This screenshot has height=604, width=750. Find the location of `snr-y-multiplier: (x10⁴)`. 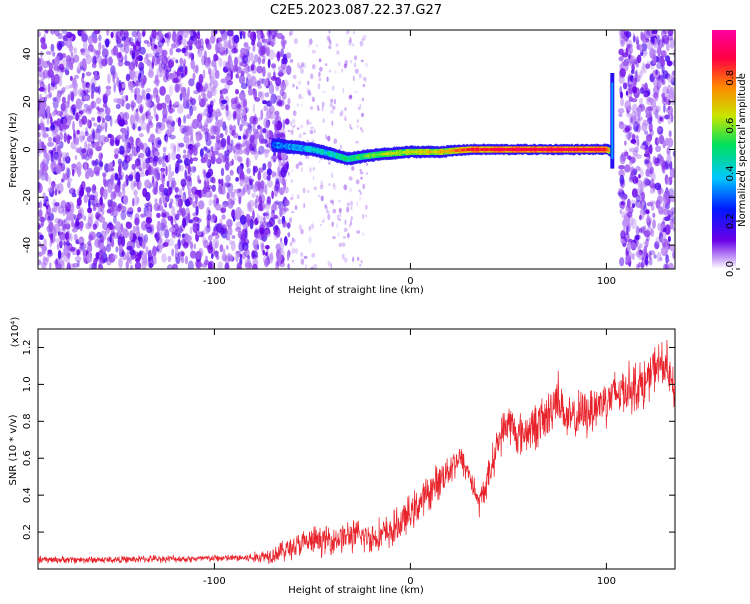

snr-y-multiplier: (x10⁴) is located at coordinates (15, 332).